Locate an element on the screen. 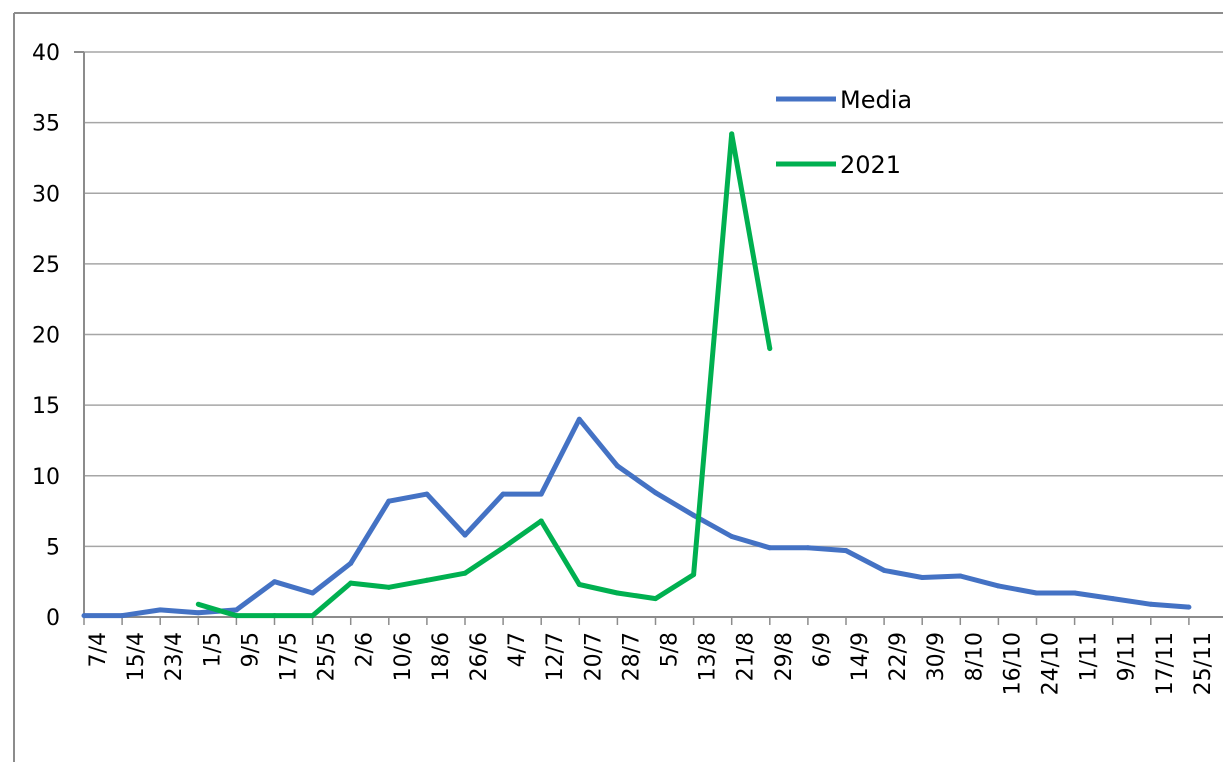  x-tick-label: 5/8 is located at coordinates (670, 649).